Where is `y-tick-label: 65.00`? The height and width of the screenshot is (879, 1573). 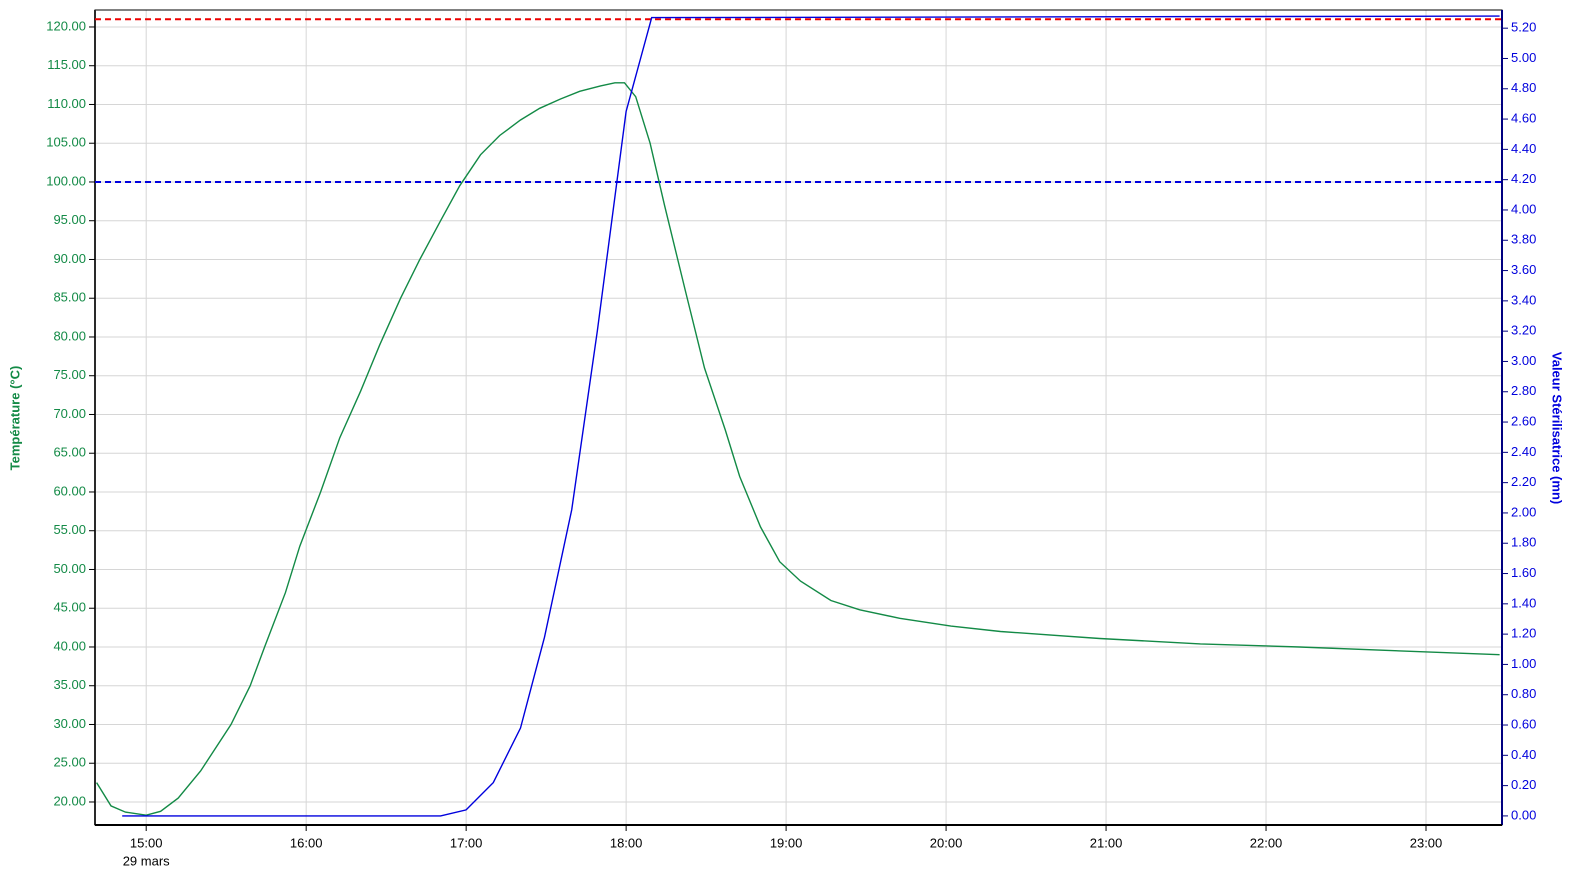 y-tick-label: 65.00 is located at coordinates (69, 452).